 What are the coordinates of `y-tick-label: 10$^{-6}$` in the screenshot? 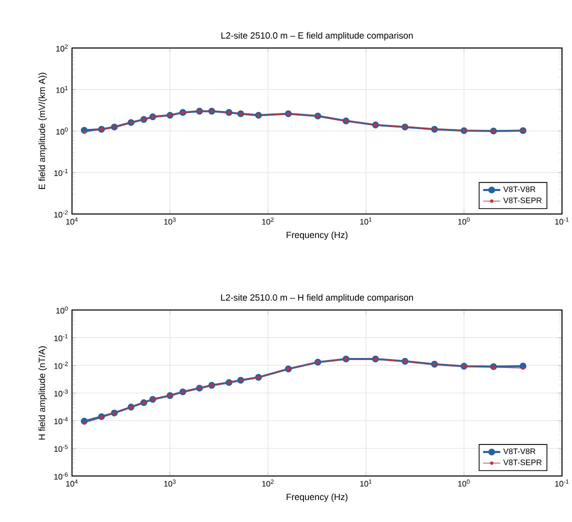 It's located at (61, 476).